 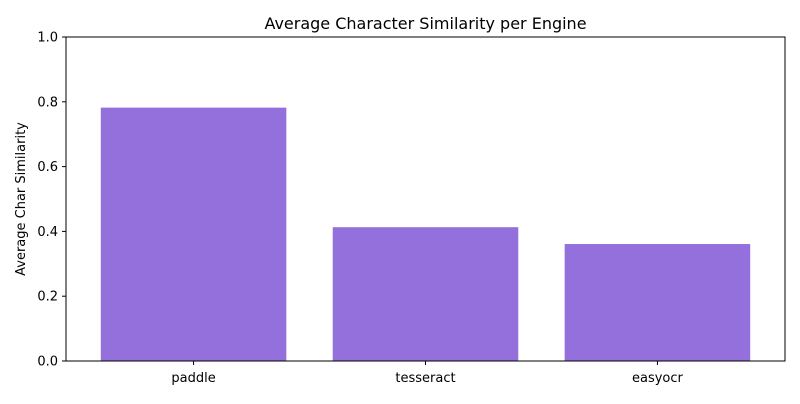 I want to click on y-tick-label: 1.0, so click(x=47, y=38).